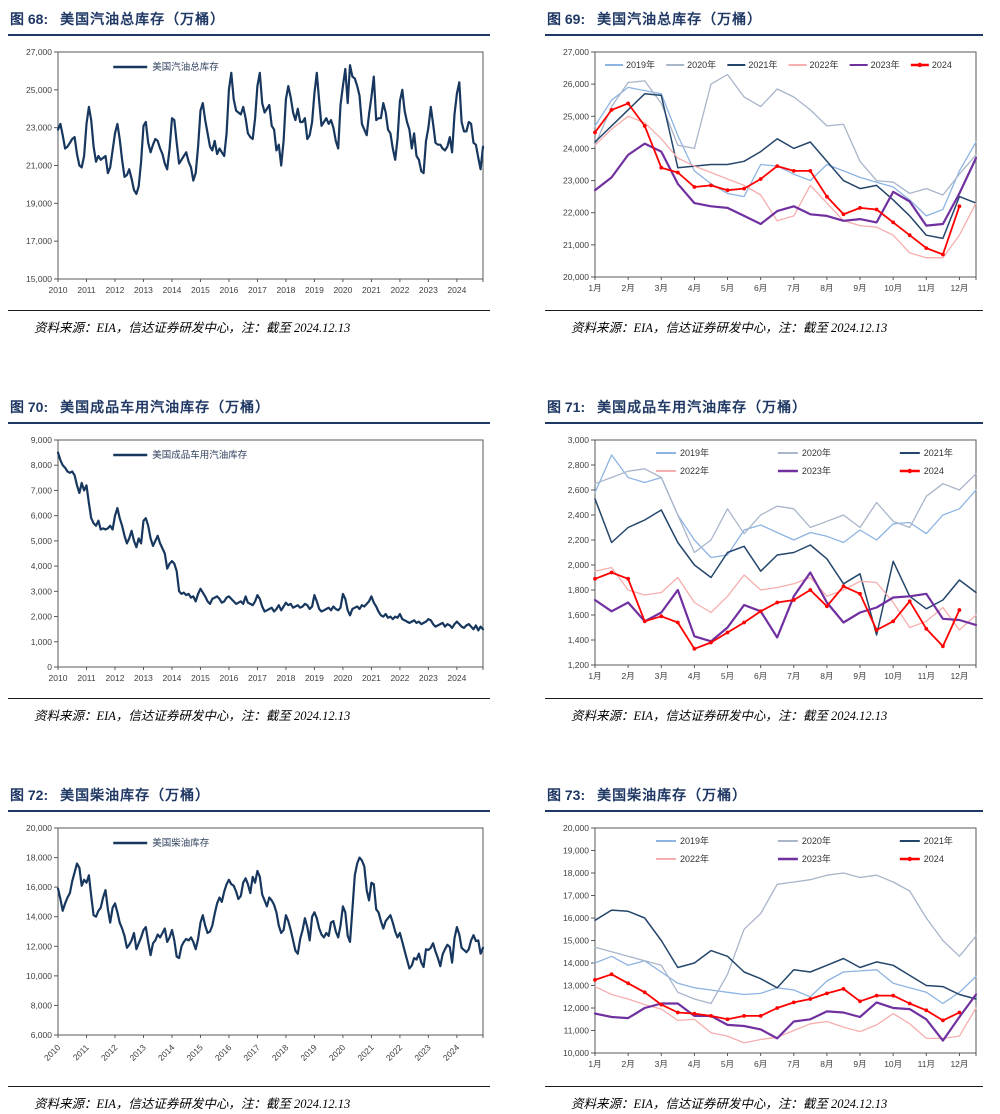 This screenshot has height=1114, width=1000. What do you see at coordinates (29, 407) in the screenshot?
I see `figure-70-number: 图 70:` at bounding box center [29, 407].